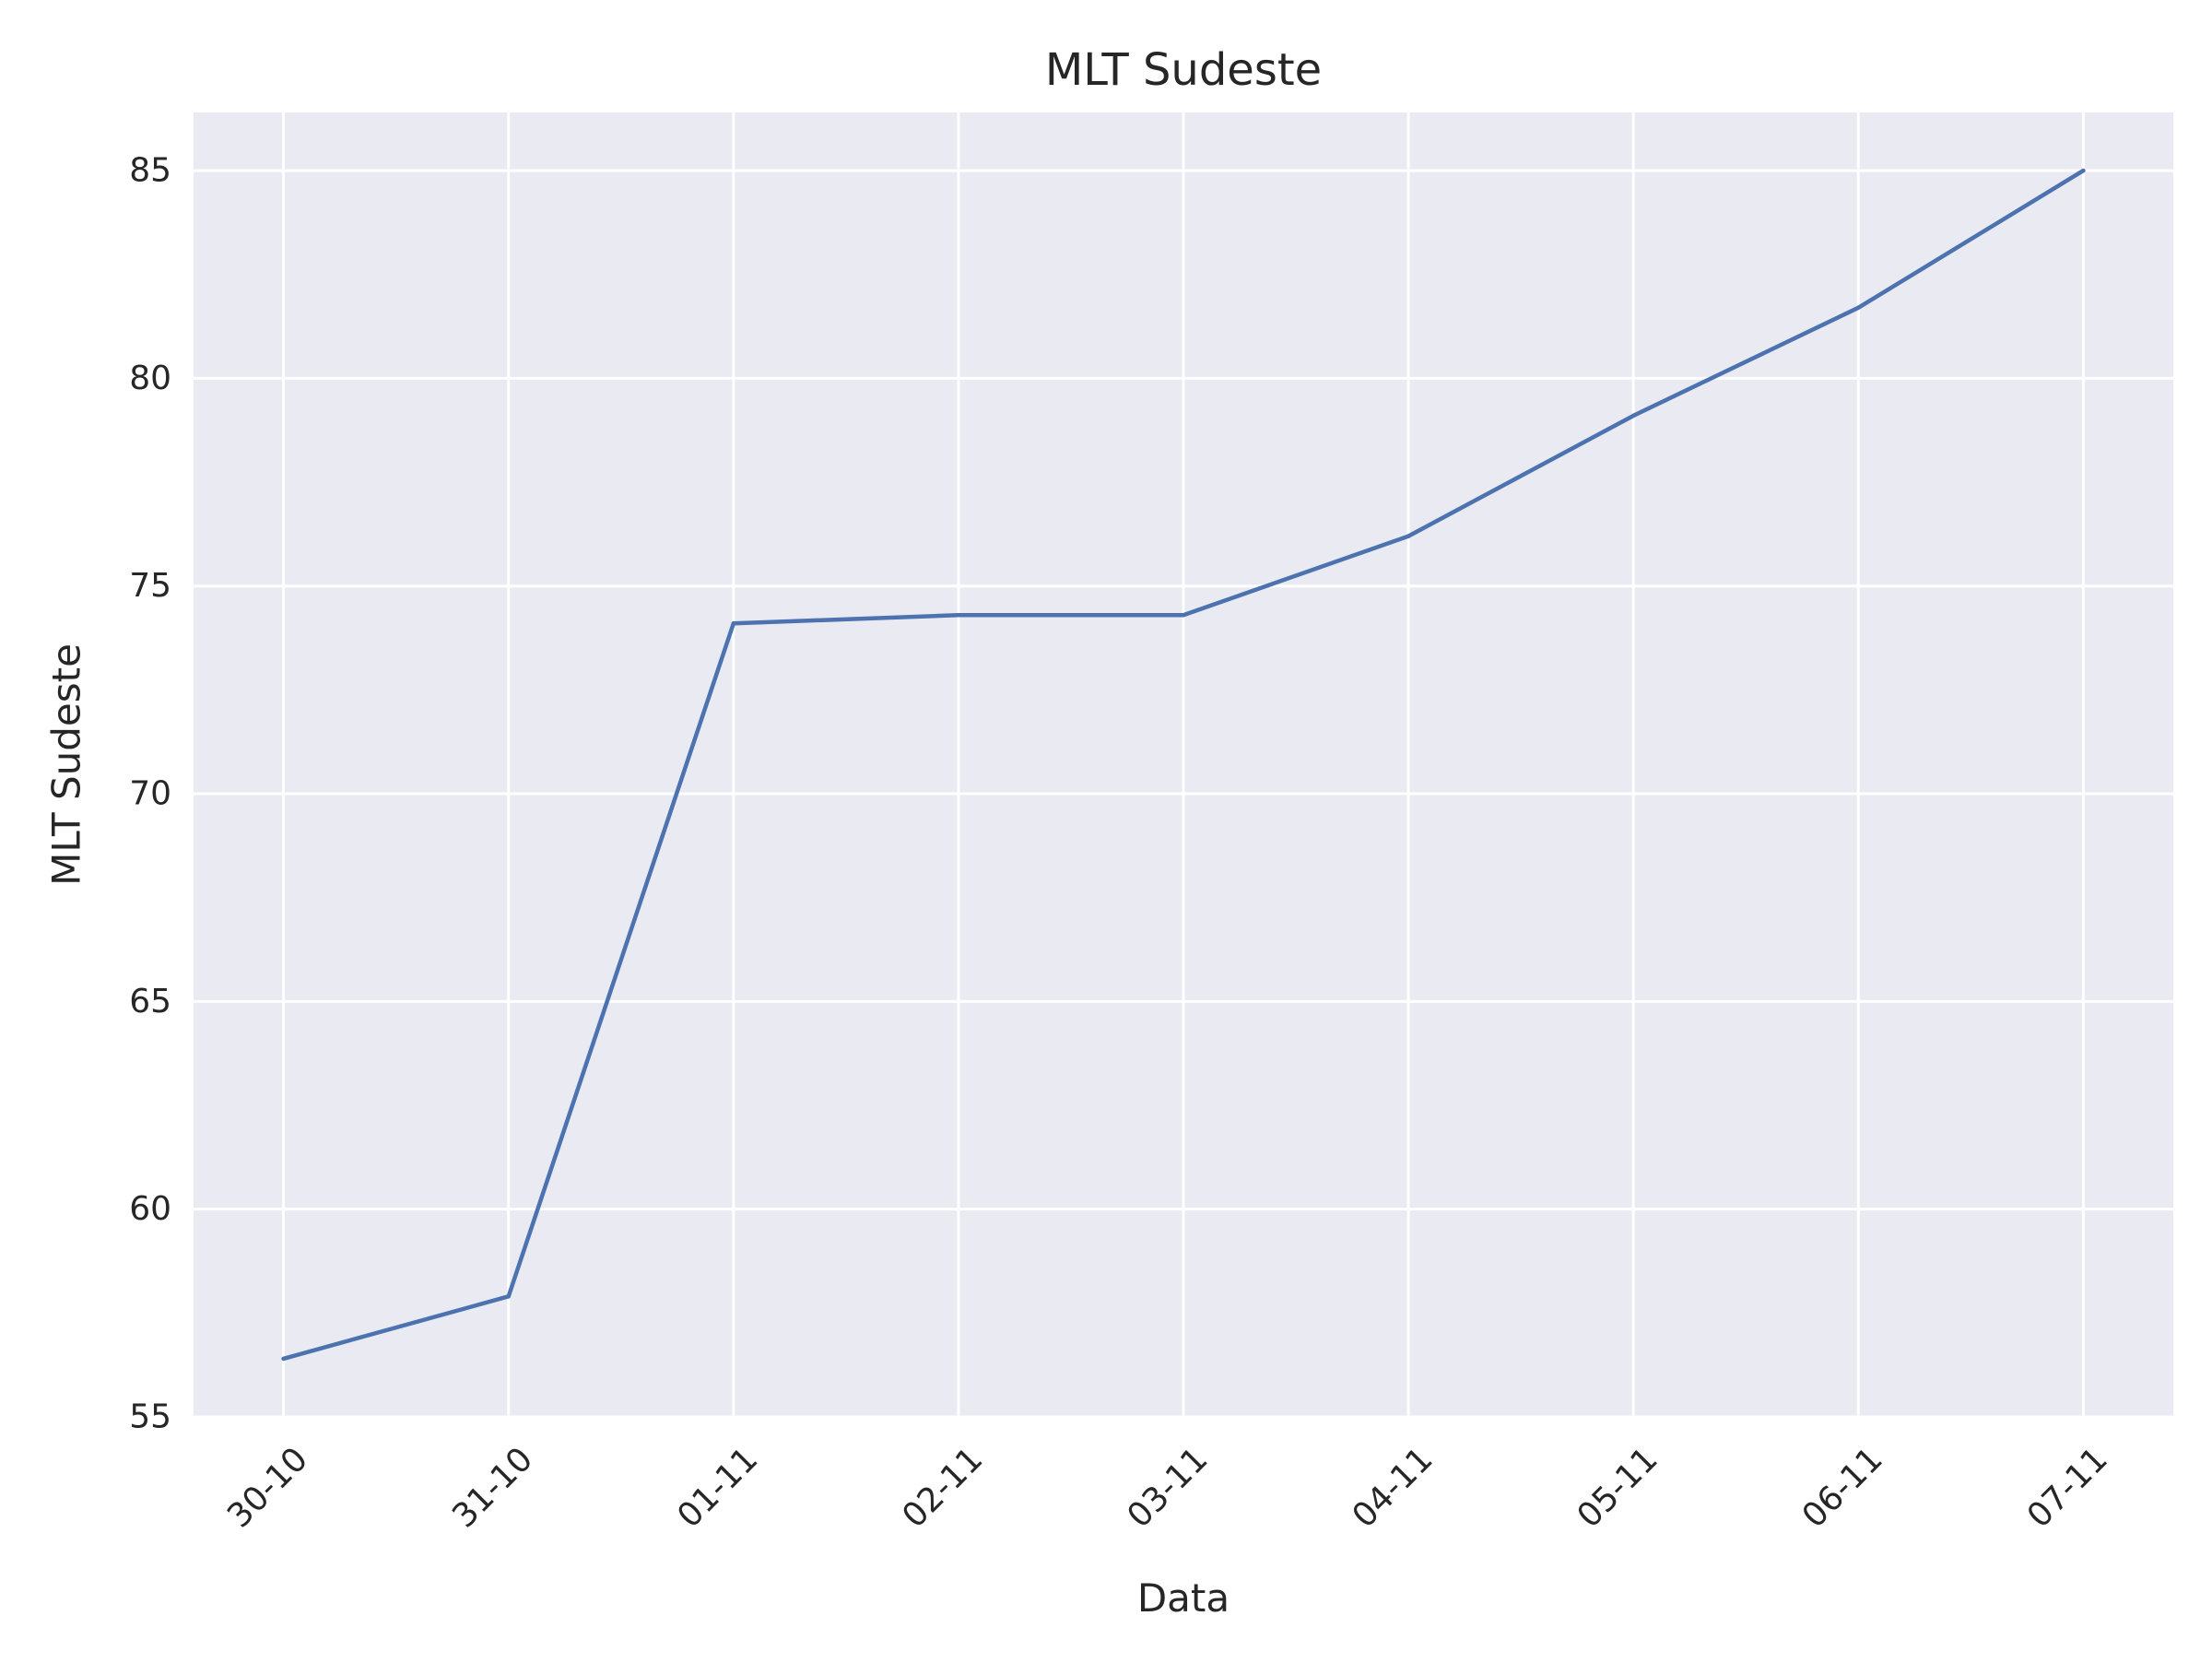 Image resolution: width=2212 pixels, height=1663 pixels. I want to click on x-tick-label: 06-11, so click(1842, 1487).